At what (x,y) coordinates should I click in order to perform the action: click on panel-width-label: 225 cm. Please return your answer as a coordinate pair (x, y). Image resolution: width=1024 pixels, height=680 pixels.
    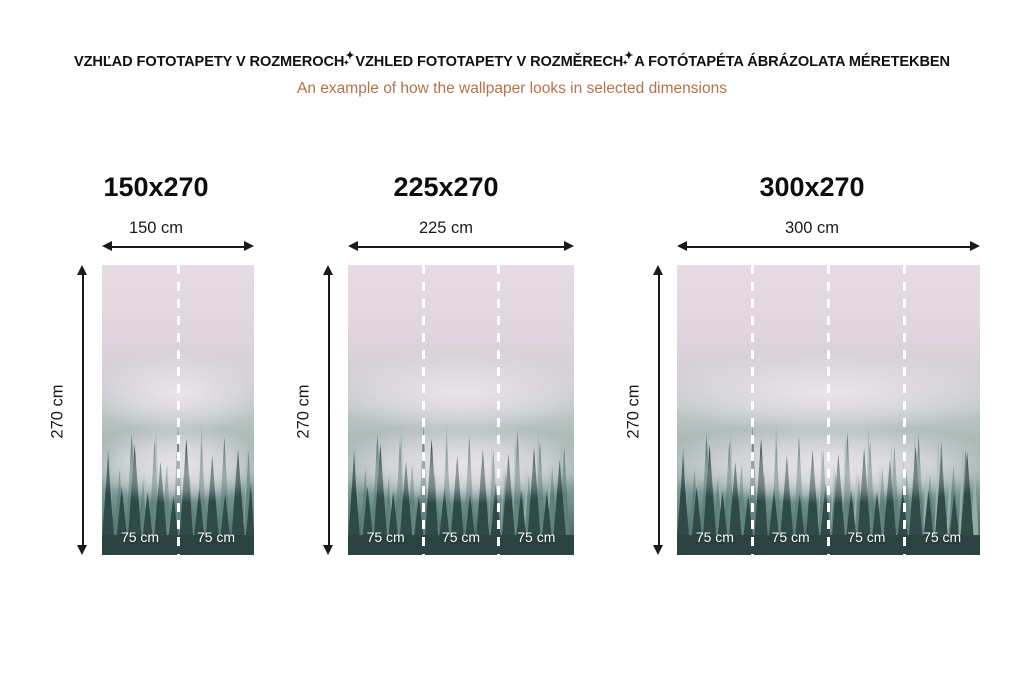
    Looking at the image, I should click on (446, 228).